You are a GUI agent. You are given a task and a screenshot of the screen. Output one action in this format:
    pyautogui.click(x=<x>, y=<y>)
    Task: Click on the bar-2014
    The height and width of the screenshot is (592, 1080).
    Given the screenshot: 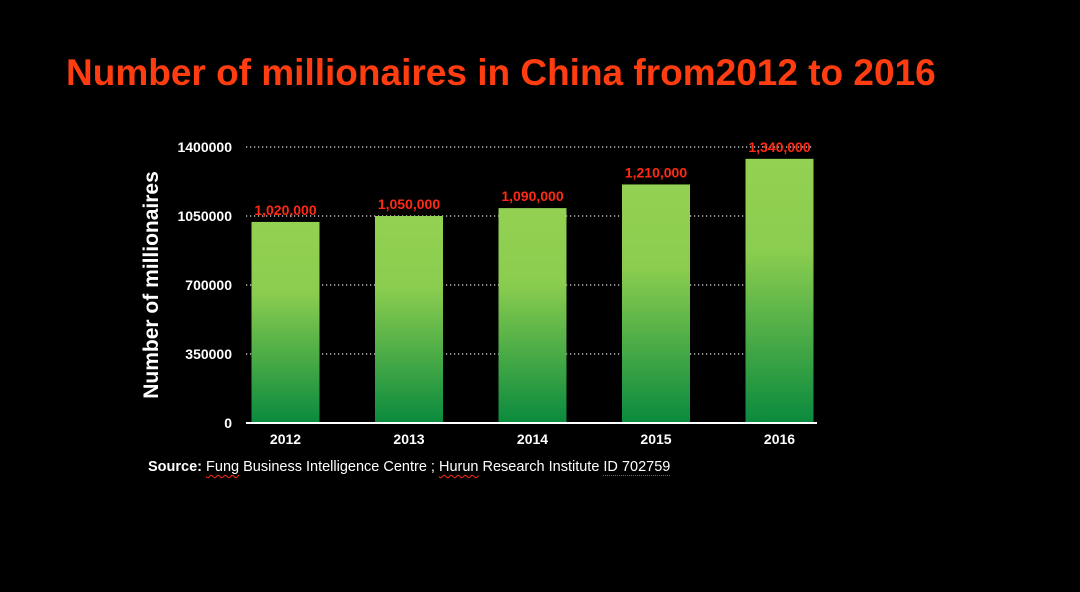 What is the action you would take?
    pyautogui.click(x=532, y=315)
    